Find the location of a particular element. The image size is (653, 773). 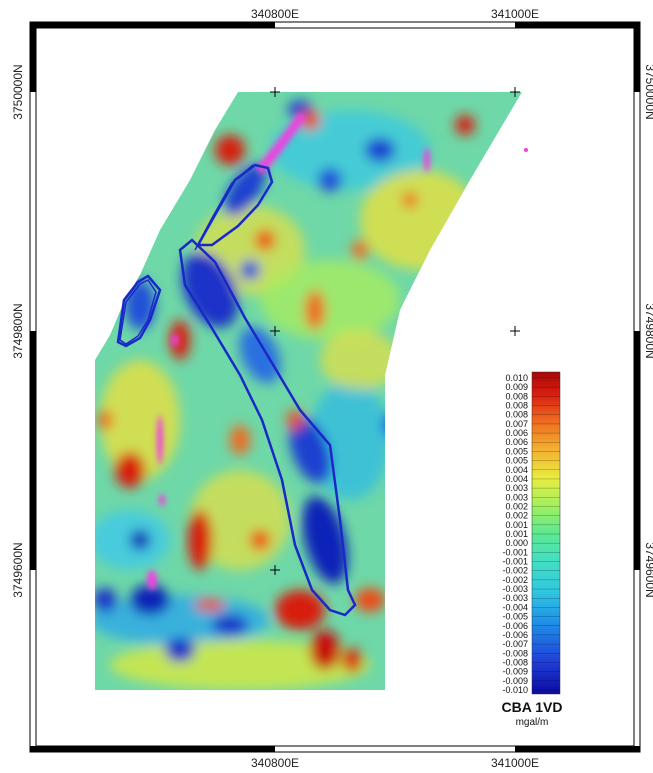

colorbar-title: CBA 1VD is located at coordinates (532, 707).